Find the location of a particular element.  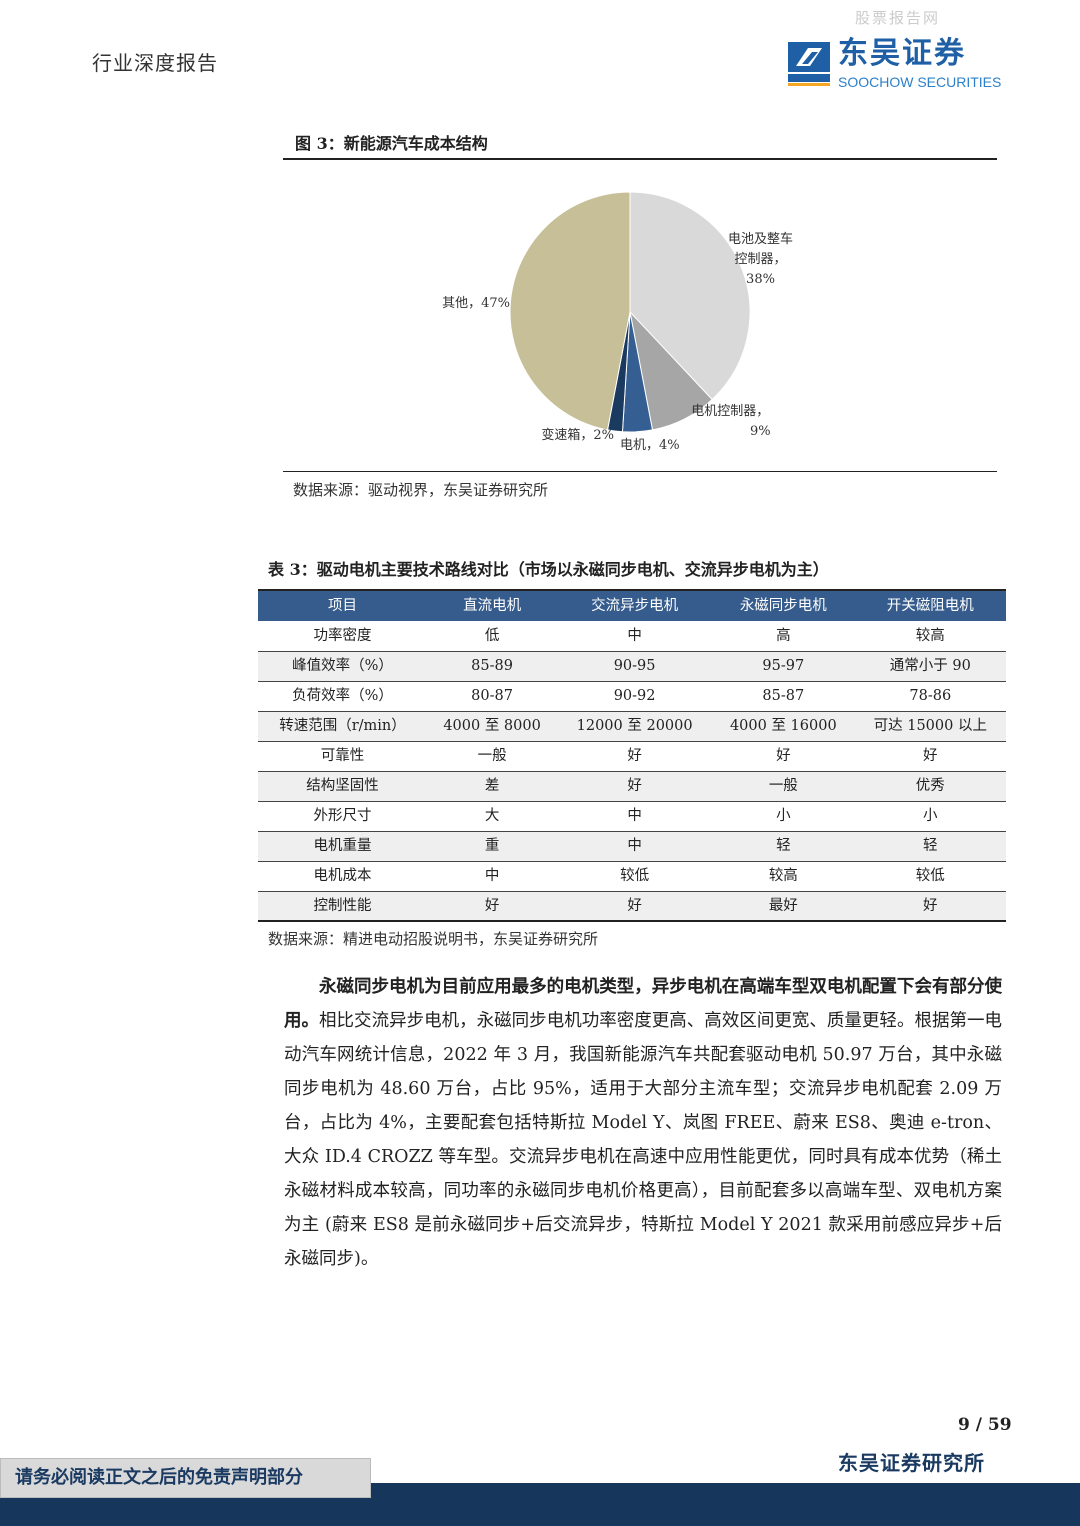

table-cell: 78-86 is located at coordinates (930, 696).